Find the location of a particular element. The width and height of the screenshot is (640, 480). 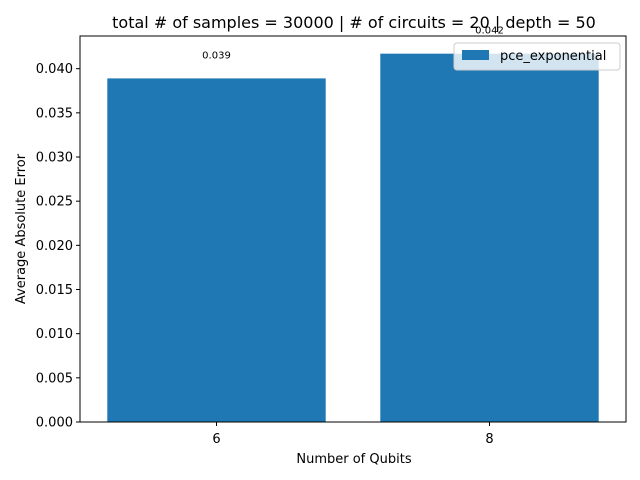

y-tick-label-1: 0.005 is located at coordinates (54, 378).